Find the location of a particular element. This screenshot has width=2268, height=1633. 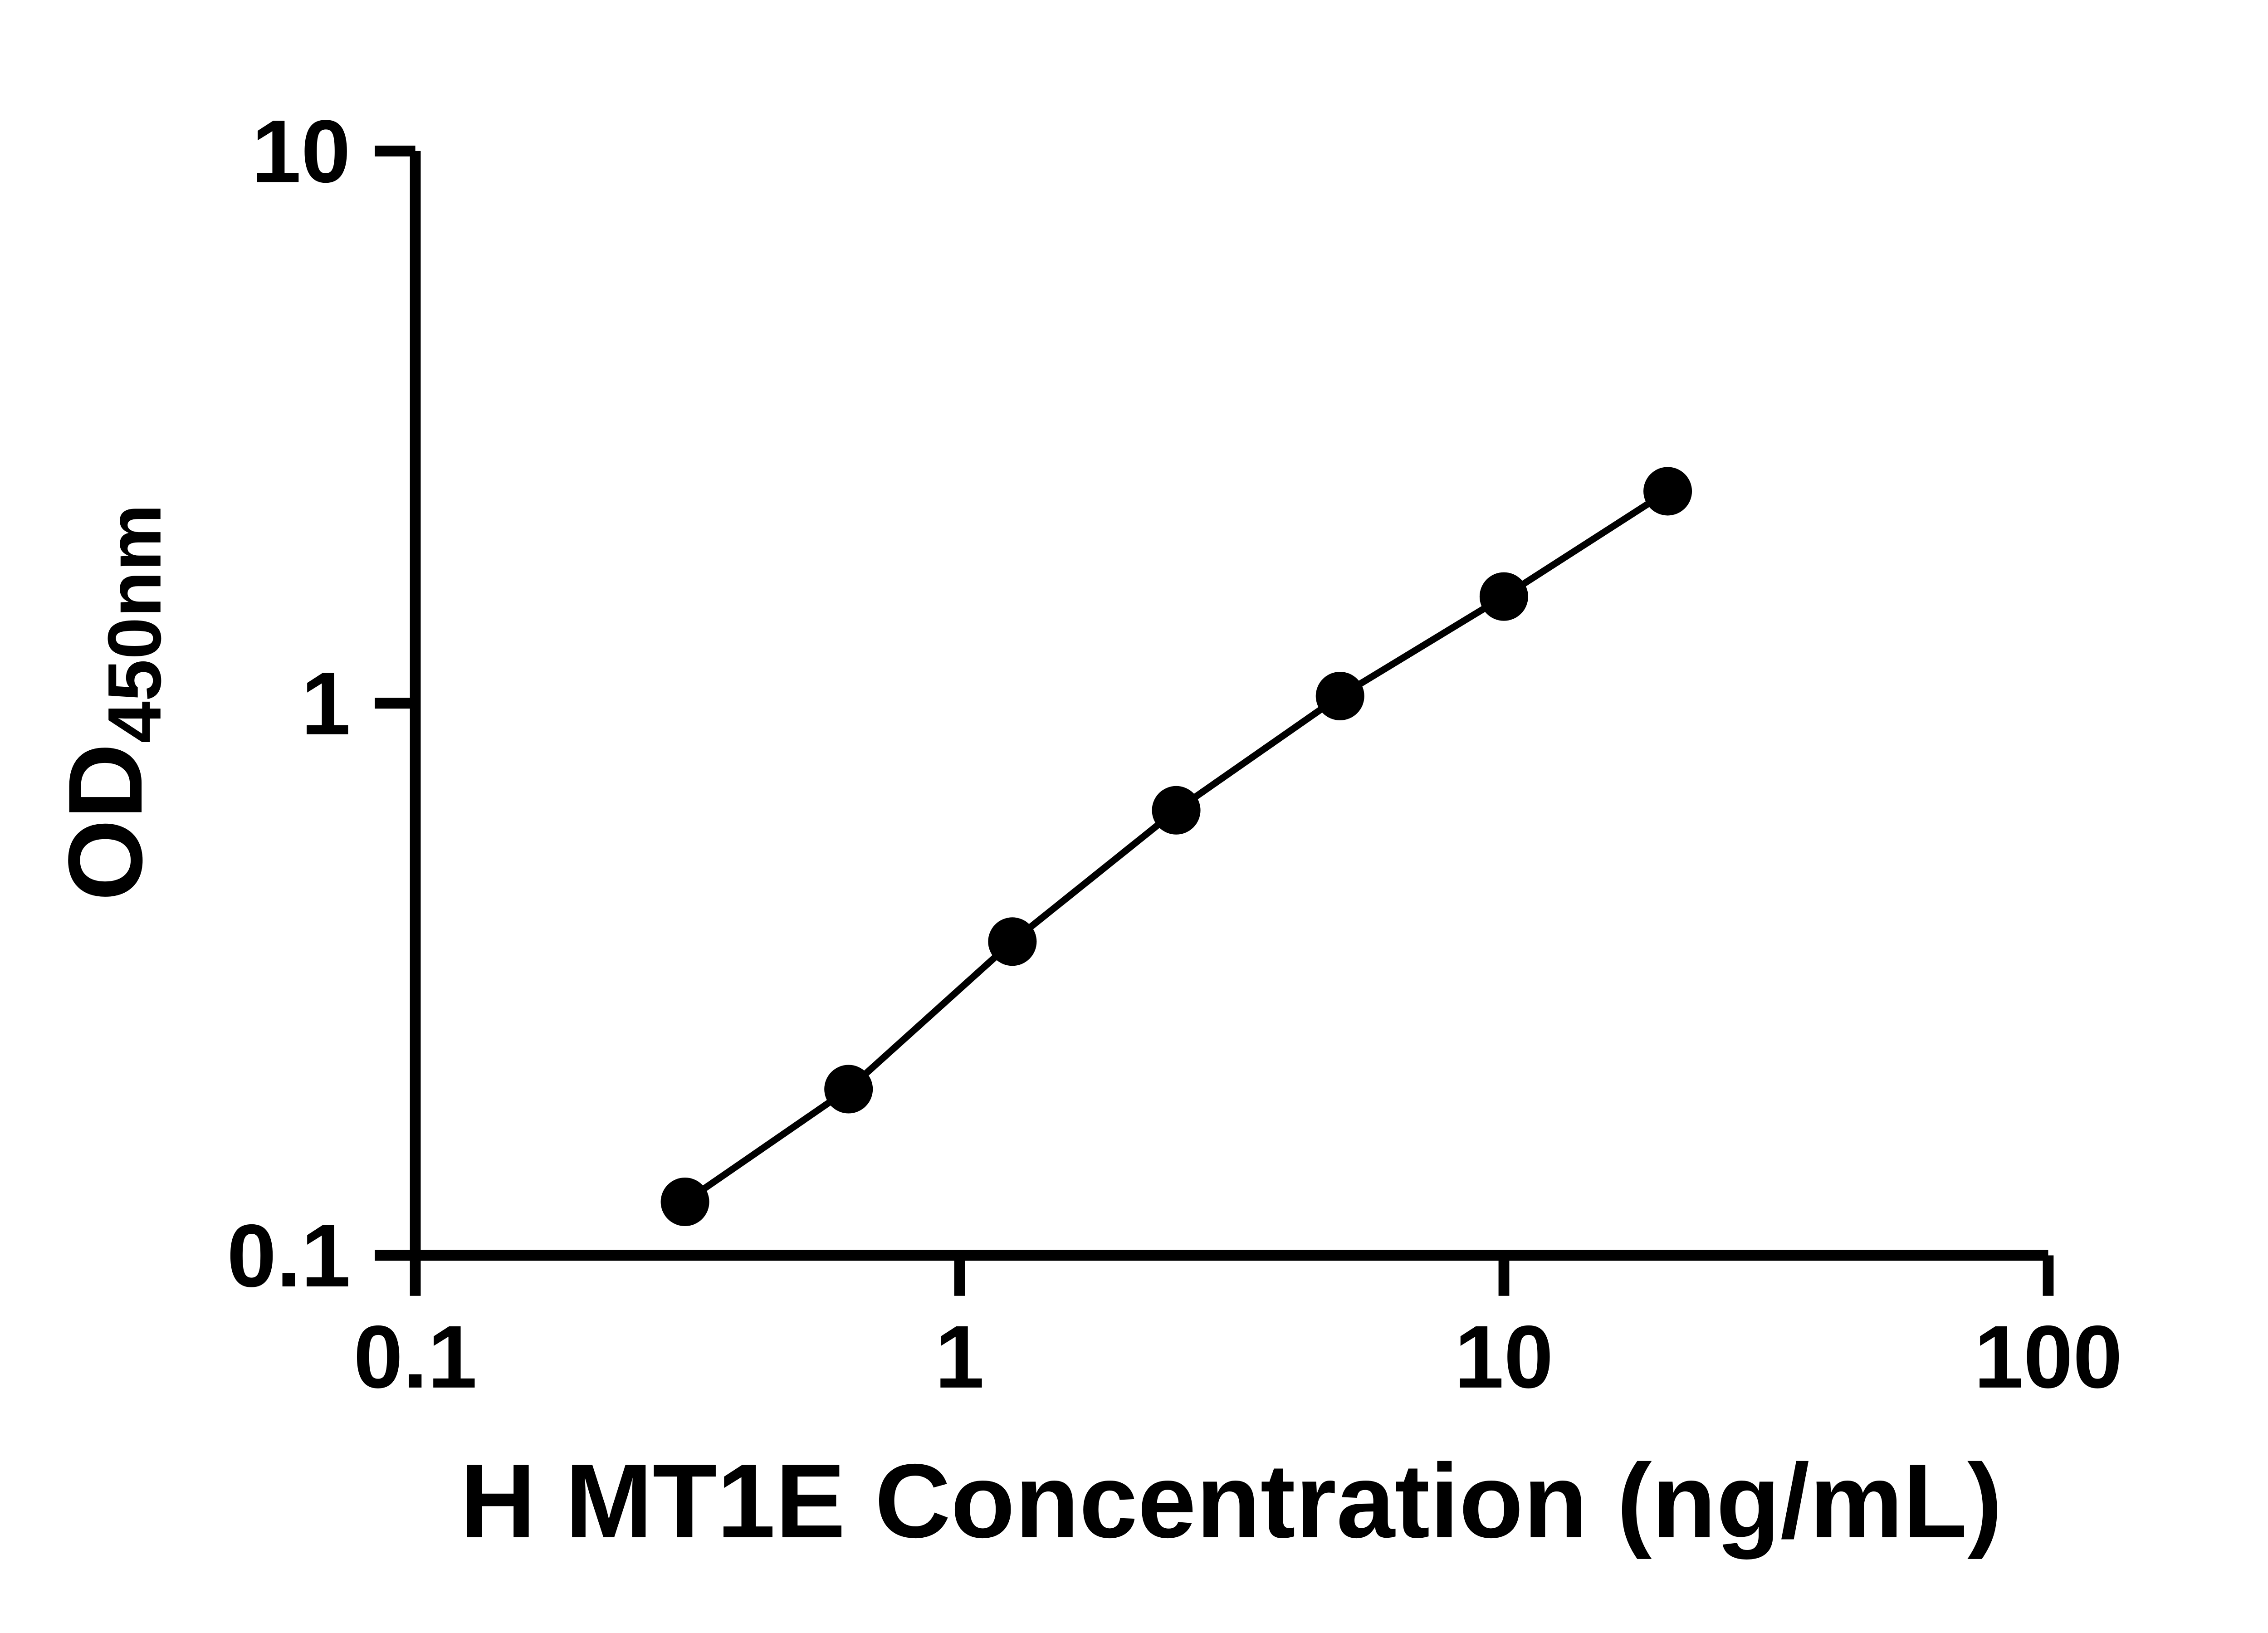

y-axis-title-main: OD is located at coordinates (106, 822).